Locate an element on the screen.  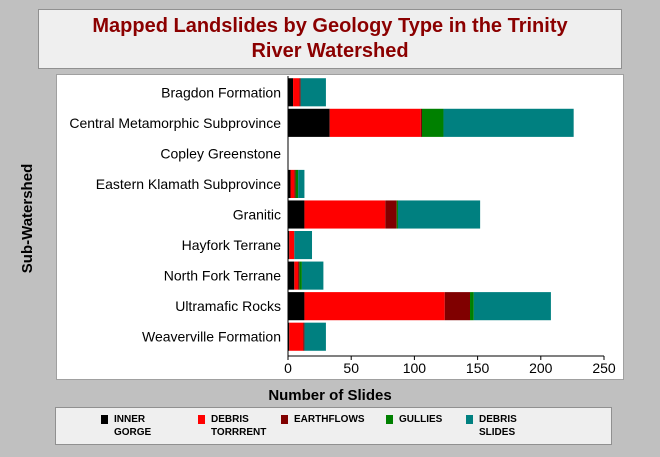
legend-swatch-earthflows is located at coordinates (284, 419).